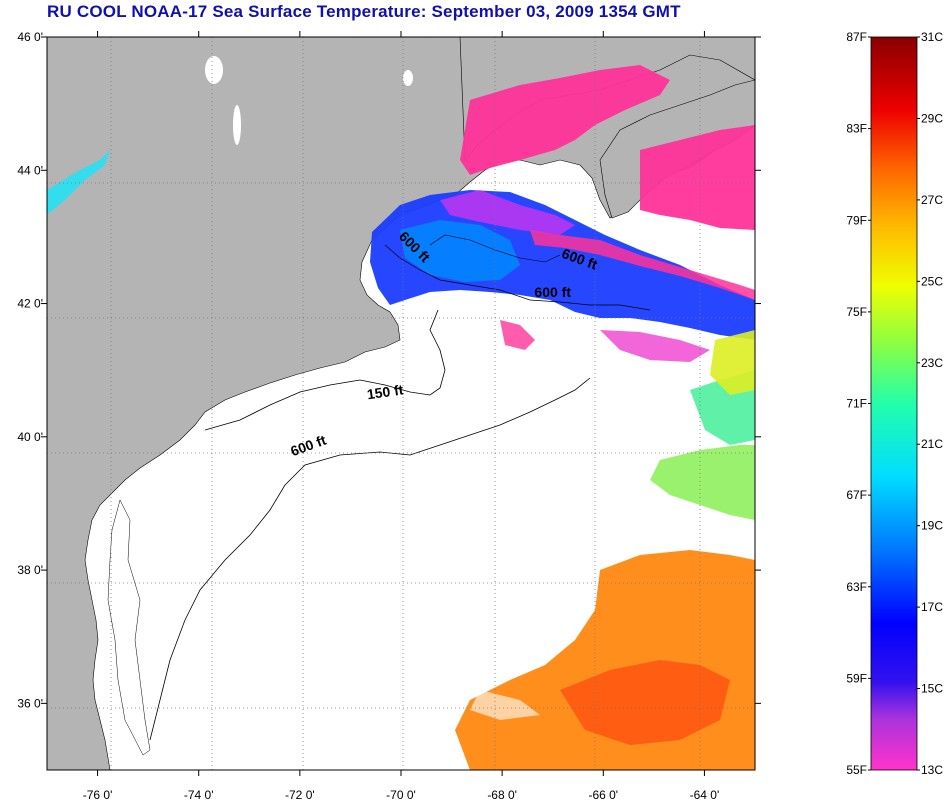 This screenshot has width=952, height=809. What do you see at coordinates (325, 370) in the screenshot?
I see `contour-150ft` at bounding box center [325, 370].